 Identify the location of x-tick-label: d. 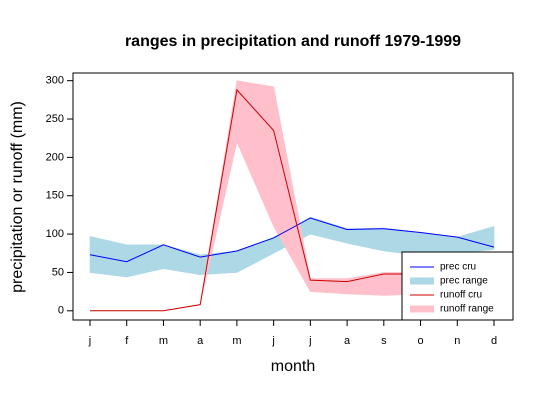
(494, 341).